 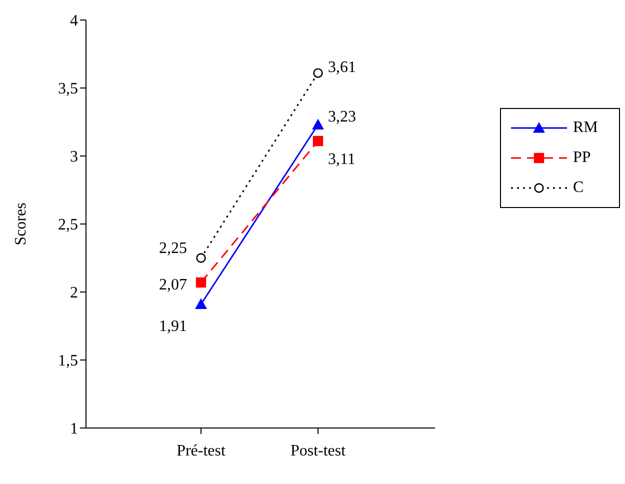 What do you see at coordinates (68, 89) in the screenshot?
I see `y-tick-label: 3,5` at bounding box center [68, 89].